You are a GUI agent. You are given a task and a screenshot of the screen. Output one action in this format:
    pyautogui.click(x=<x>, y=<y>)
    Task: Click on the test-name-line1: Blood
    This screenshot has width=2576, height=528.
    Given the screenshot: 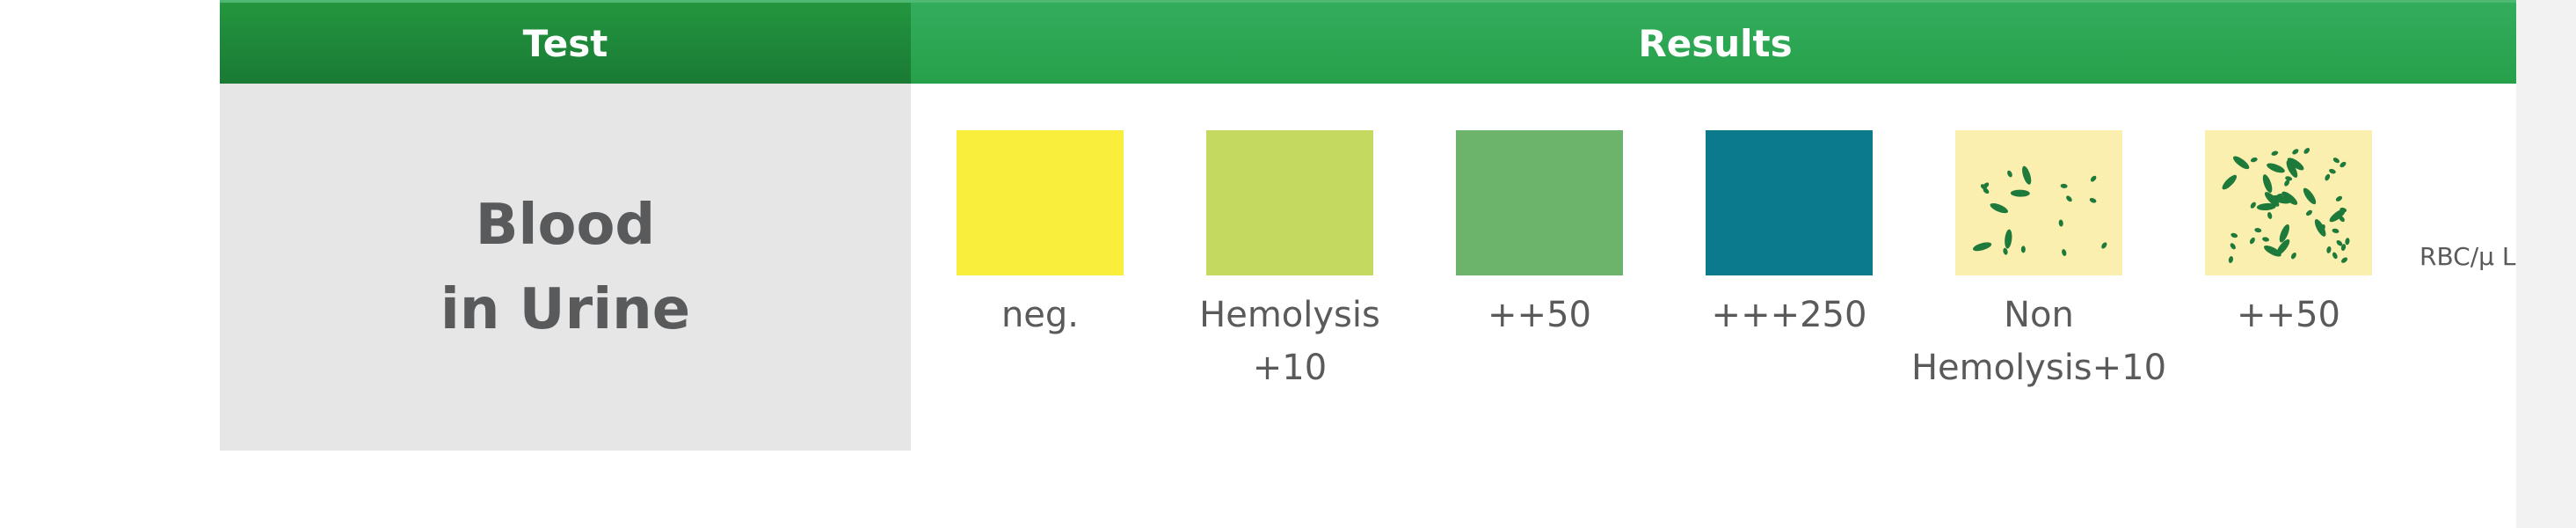 What is the action you would take?
    pyautogui.click(x=565, y=225)
    